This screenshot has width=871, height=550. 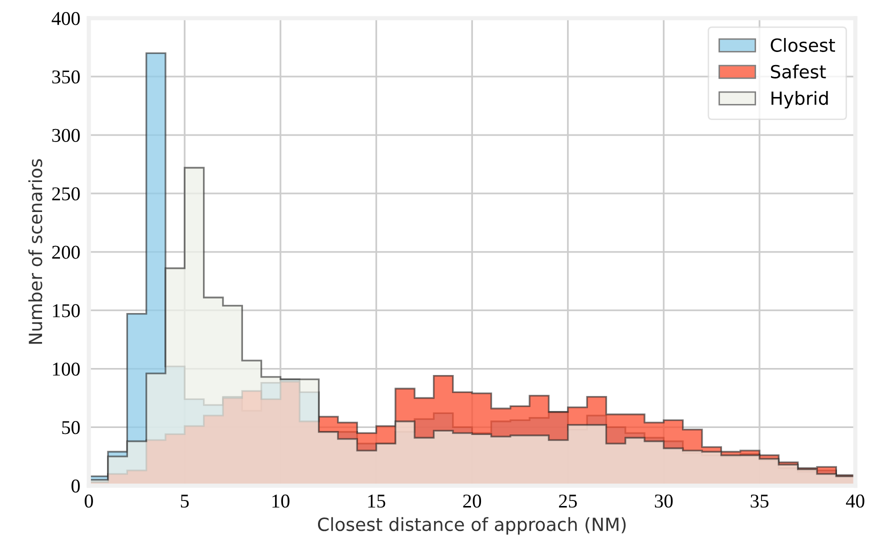 What do you see at coordinates (800, 99) in the screenshot?
I see `legend-label: Hybrid` at bounding box center [800, 99].